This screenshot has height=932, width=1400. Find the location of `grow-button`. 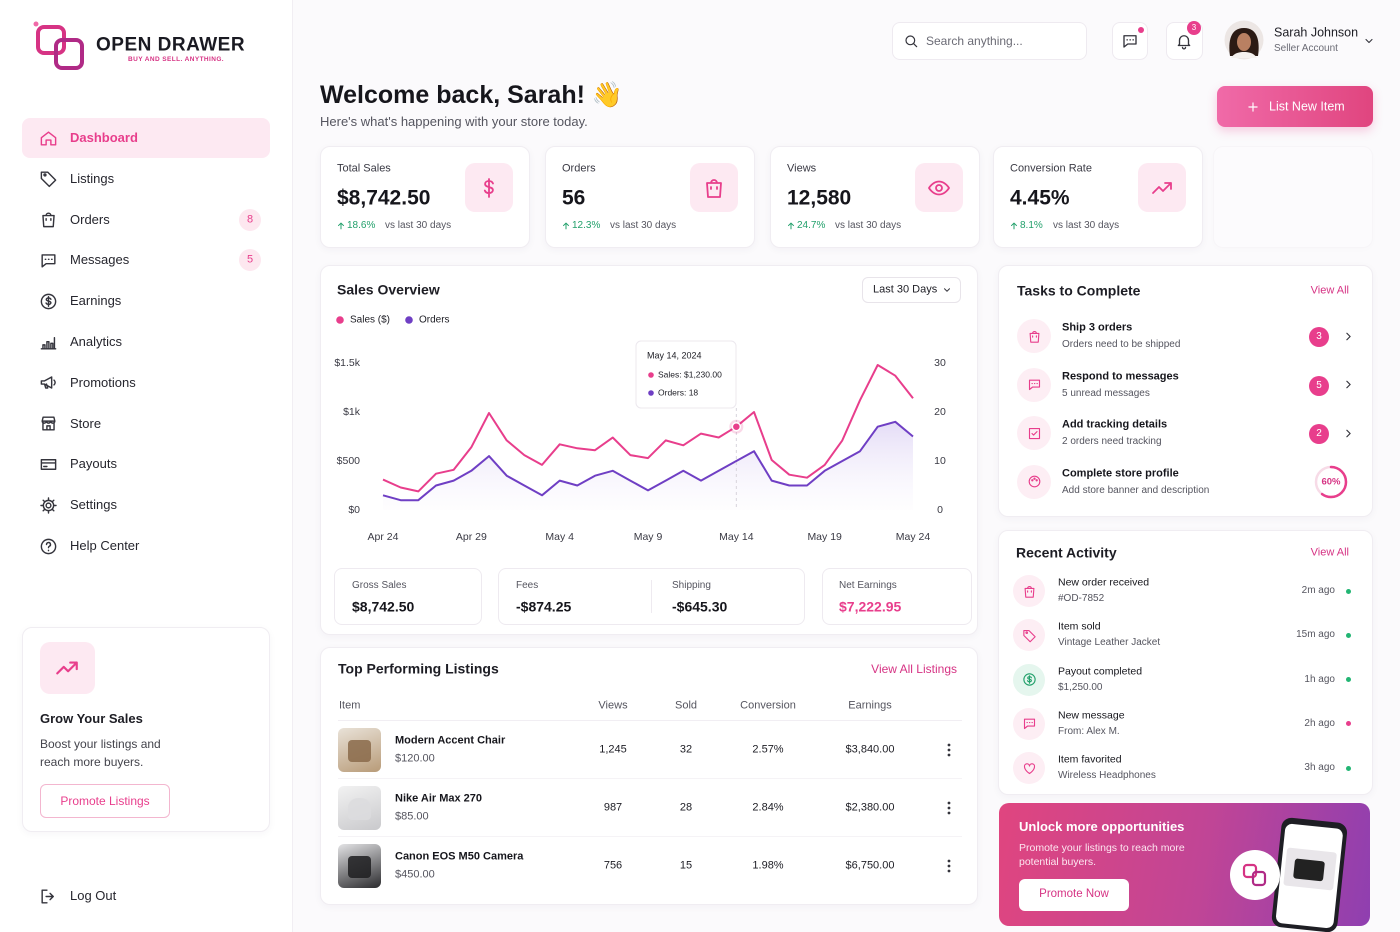

grow-button is located at coordinates (105, 801).